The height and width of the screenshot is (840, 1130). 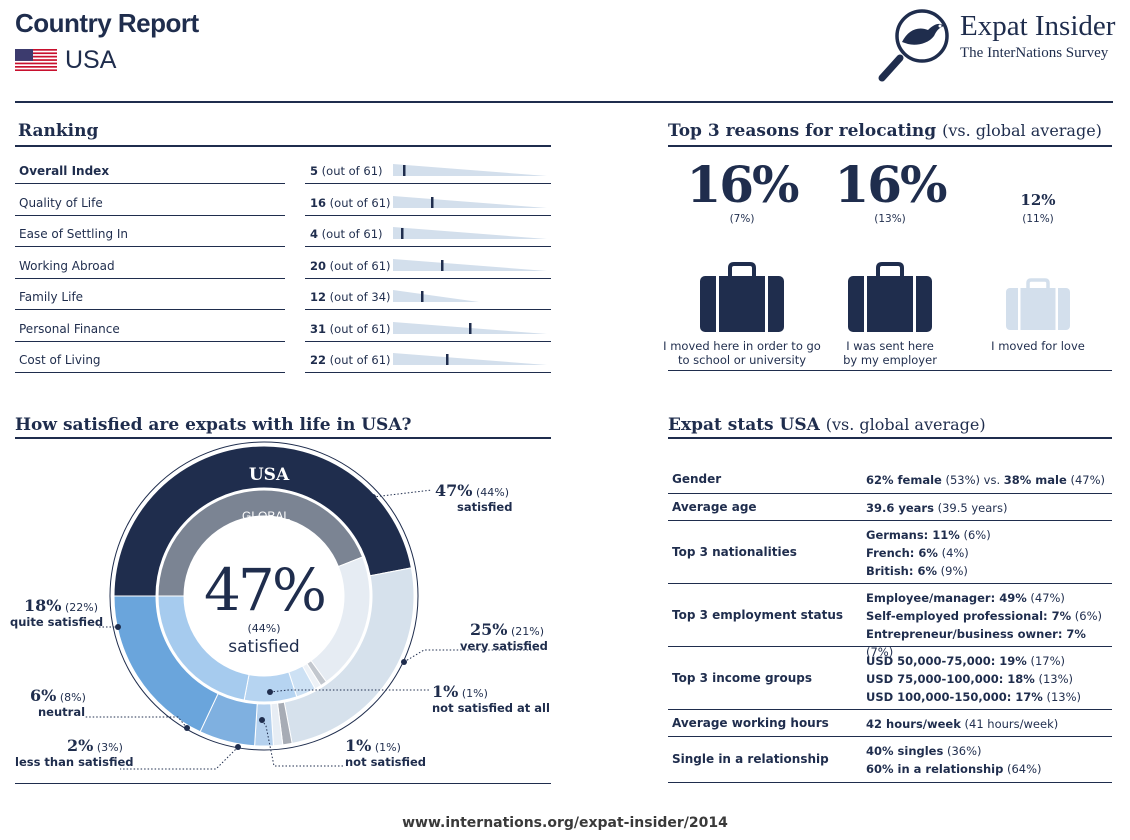 What do you see at coordinates (905, 424) in the screenshot?
I see `stats-title-sub: (vs. global average)` at bounding box center [905, 424].